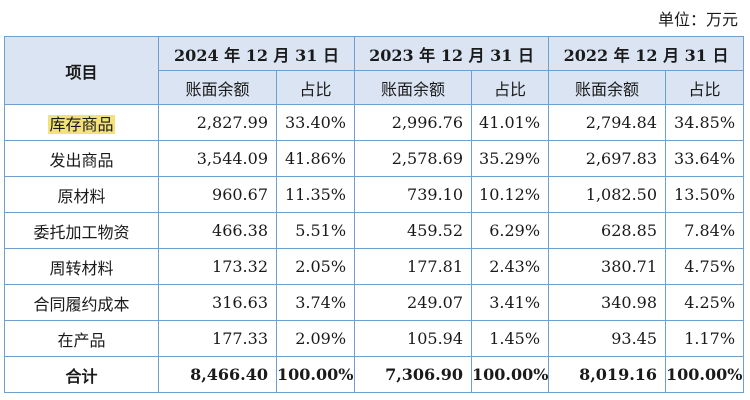 This screenshot has width=750, height=400. I want to click on amount-cell: 380.71, so click(607, 266).